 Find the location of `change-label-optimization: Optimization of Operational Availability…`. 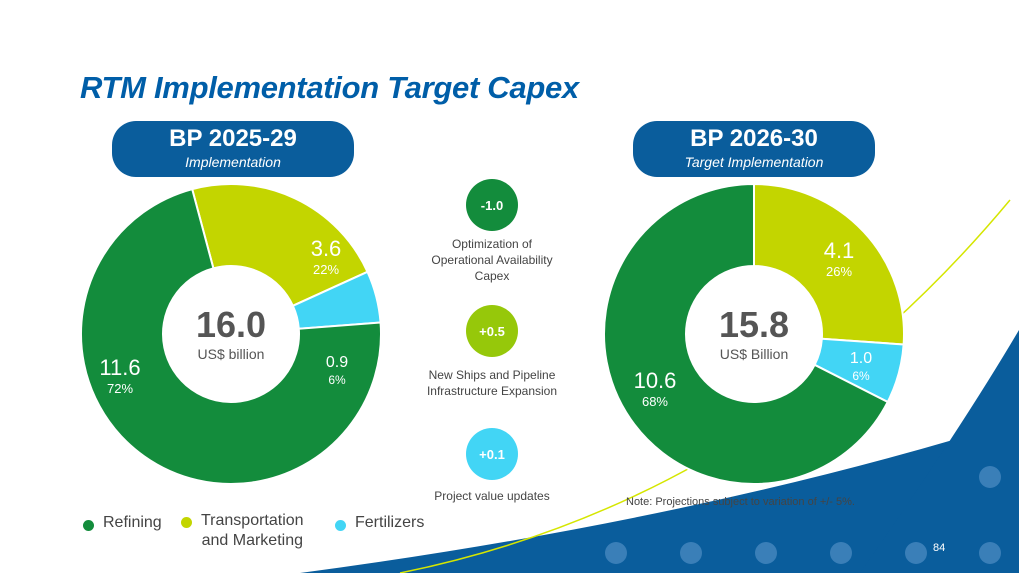

change-label-optimization: Optimization of Operational Availability… is located at coordinates (492, 260).